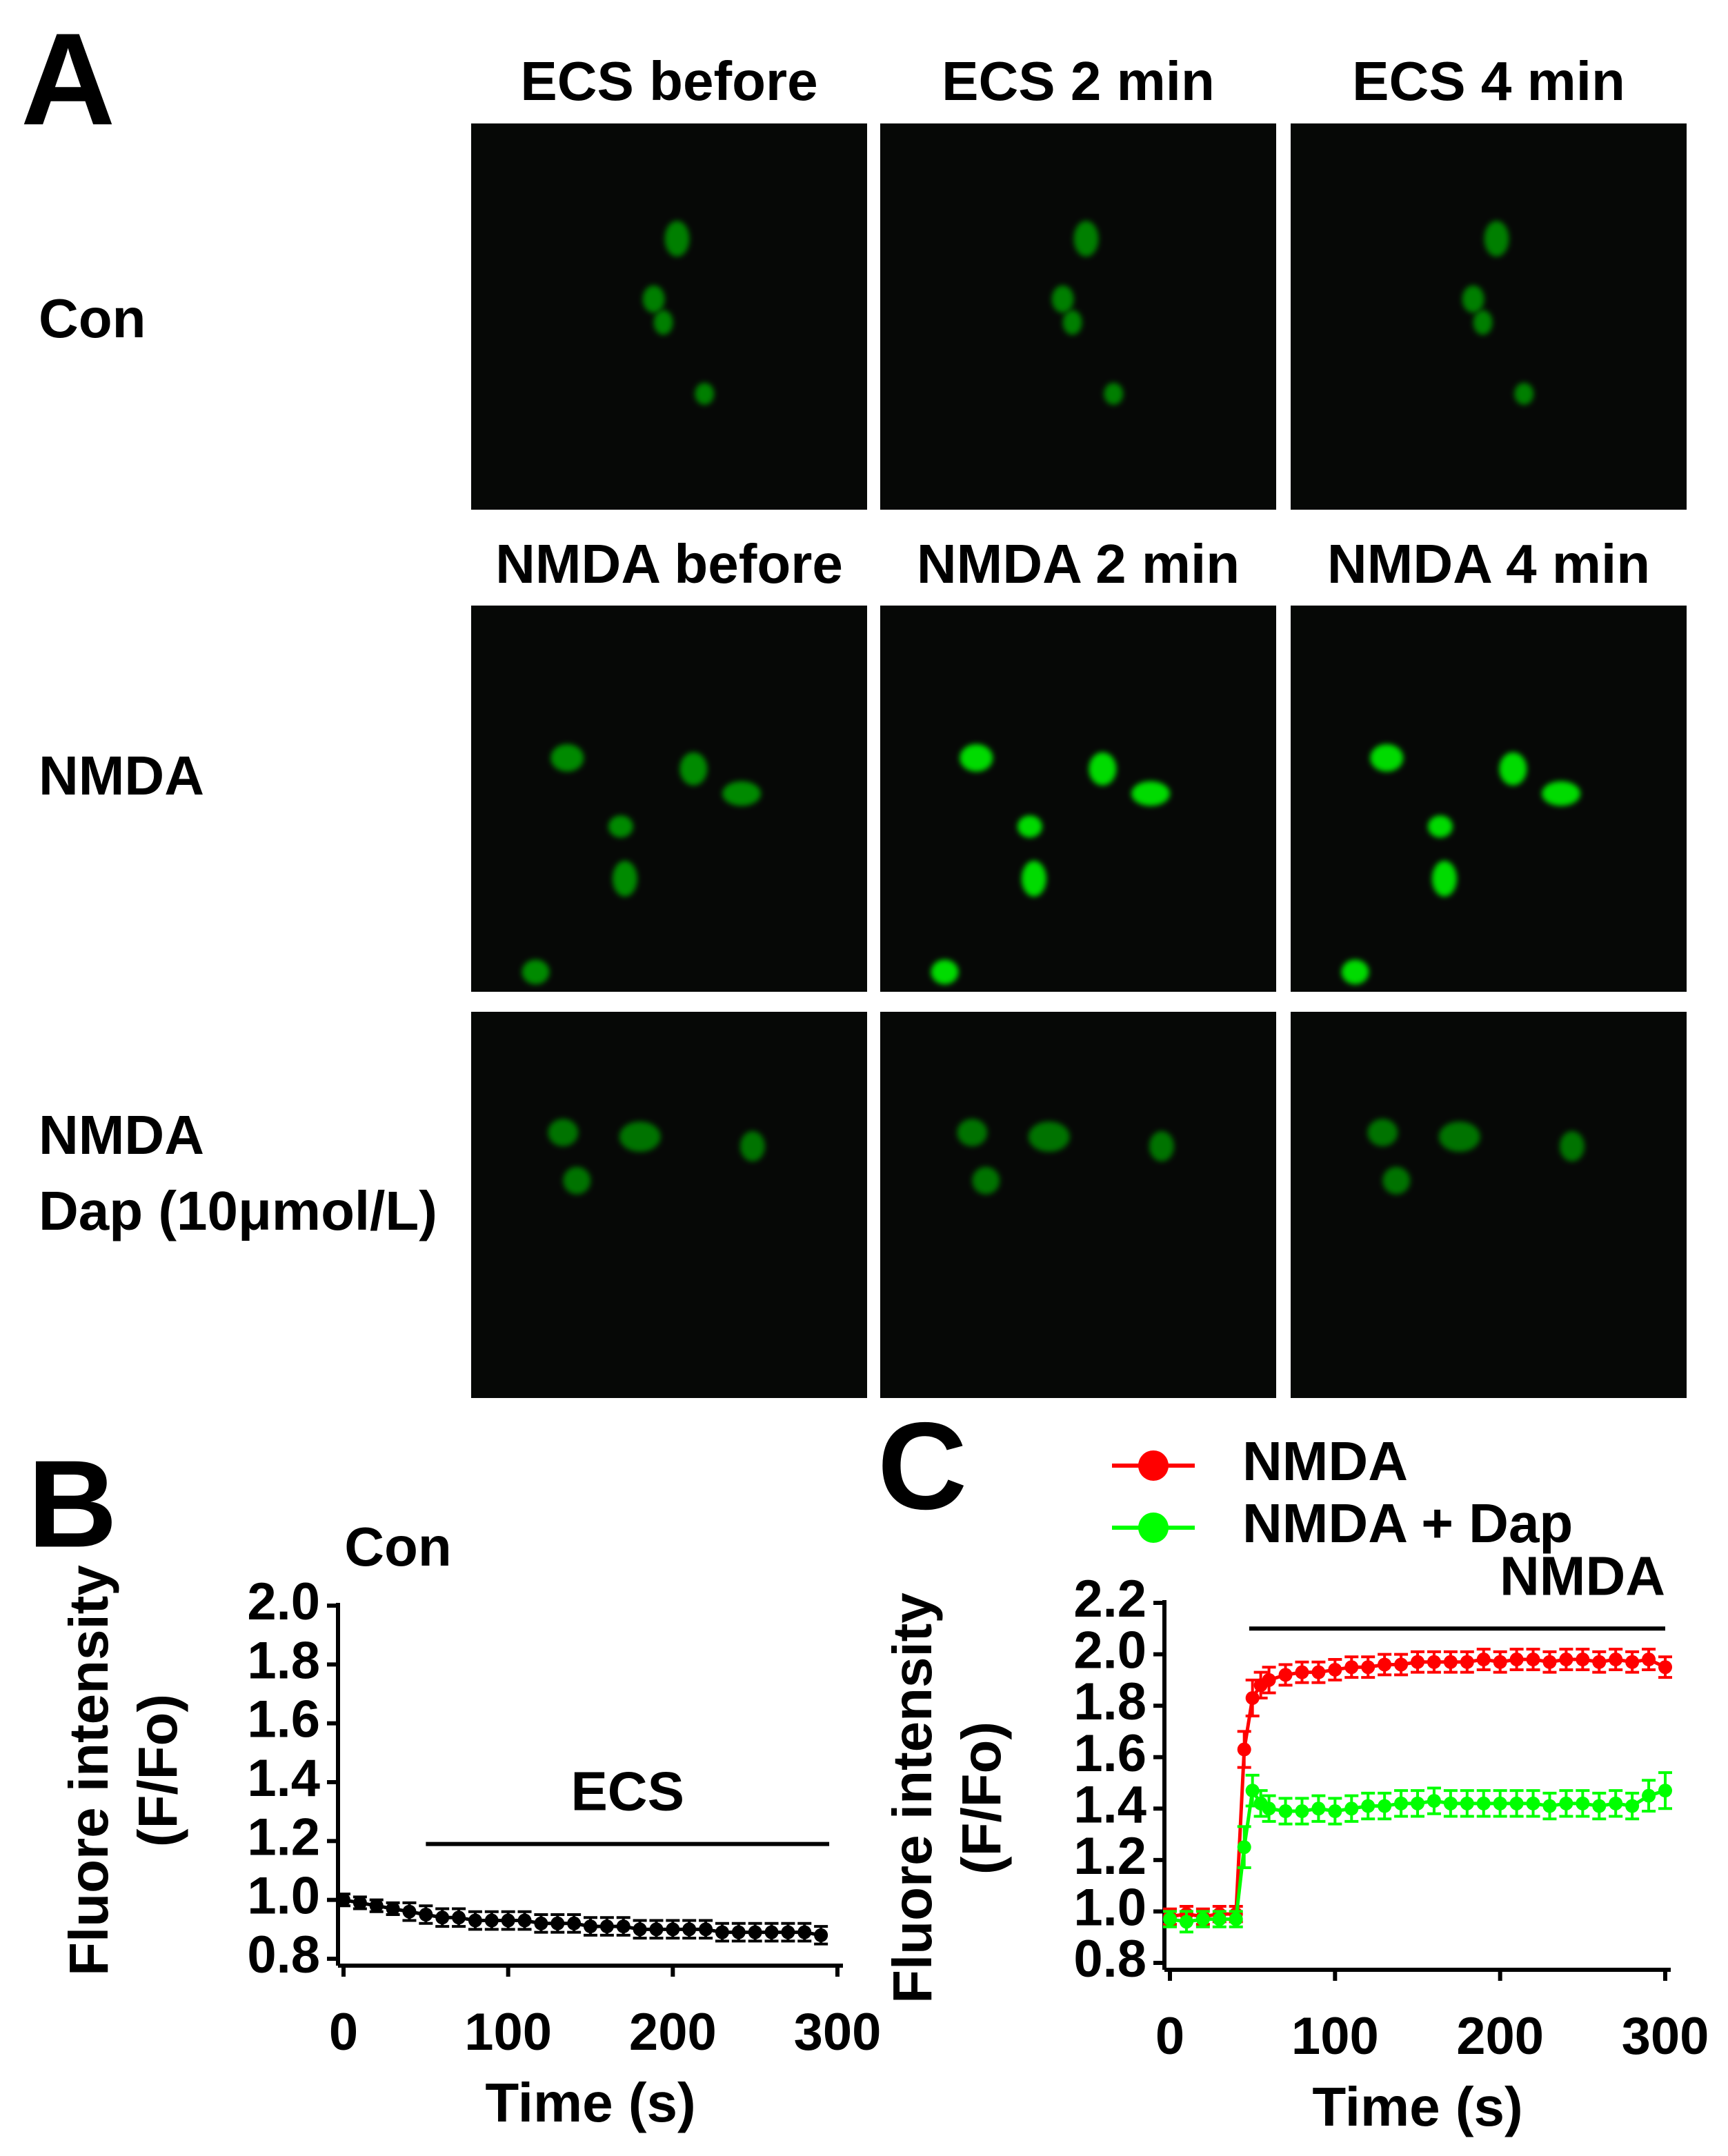 This screenshot has height=2156, width=1728. I want to click on x-axis-label: Time (s), so click(590, 2102).